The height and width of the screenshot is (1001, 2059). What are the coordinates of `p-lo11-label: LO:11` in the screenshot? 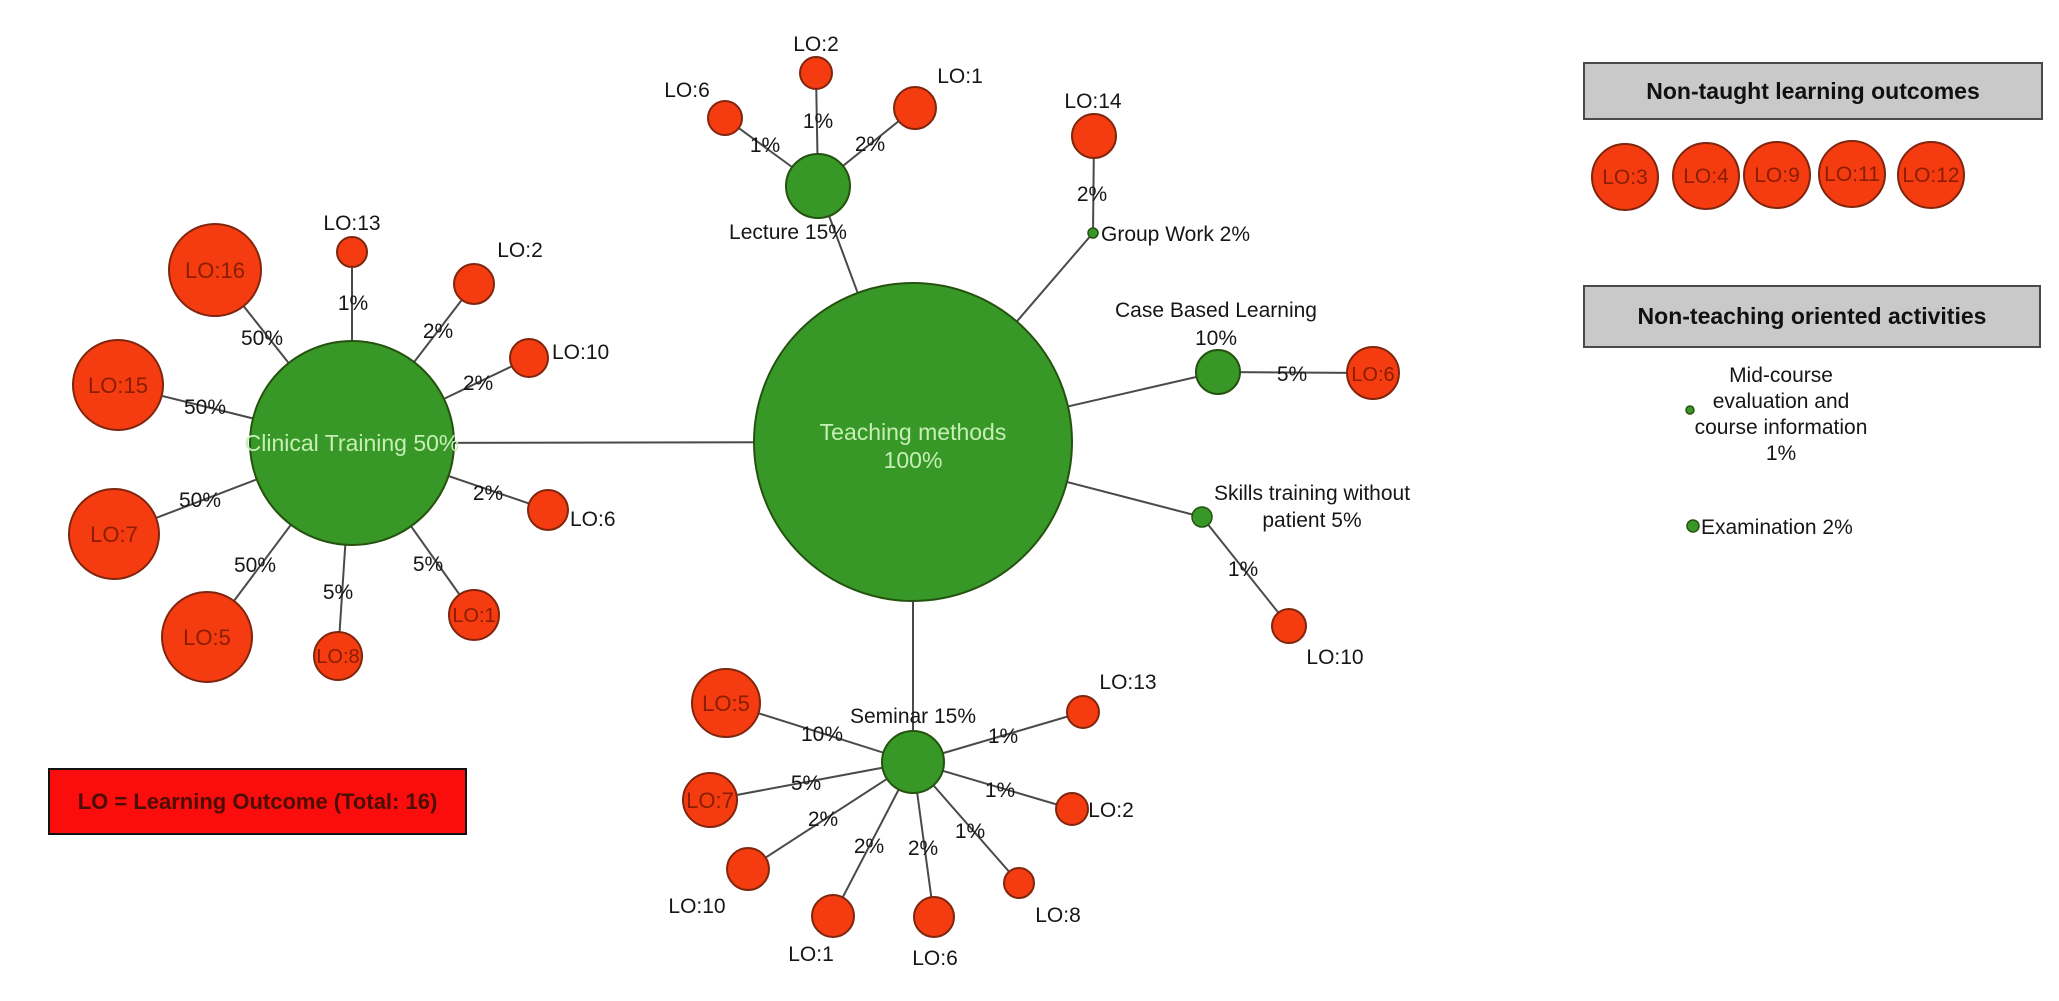 It's located at (1852, 174).